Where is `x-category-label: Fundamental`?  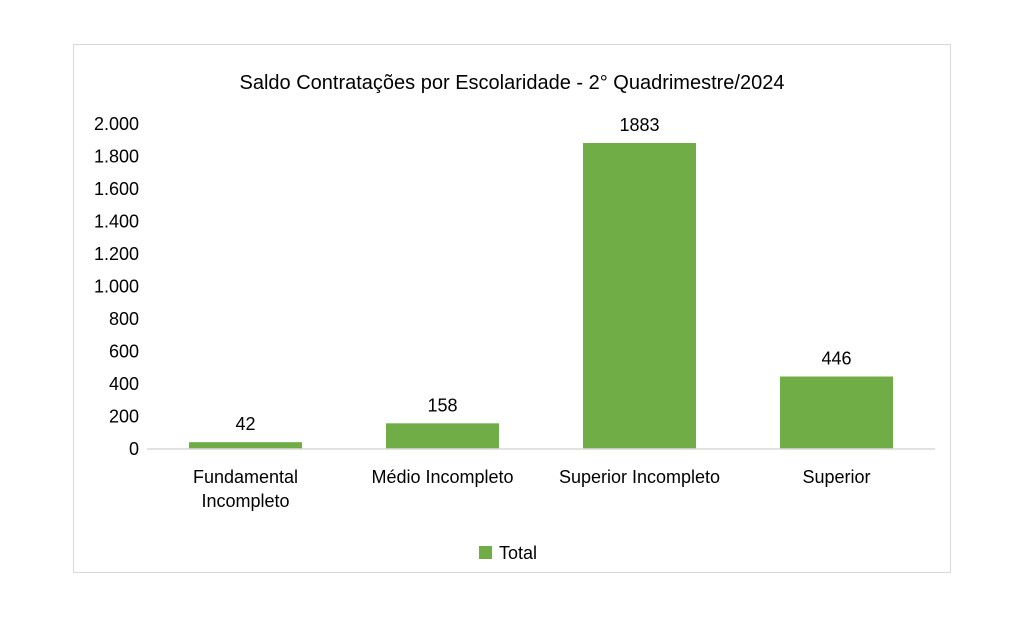
x-category-label: Fundamental is located at coordinates (245, 477).